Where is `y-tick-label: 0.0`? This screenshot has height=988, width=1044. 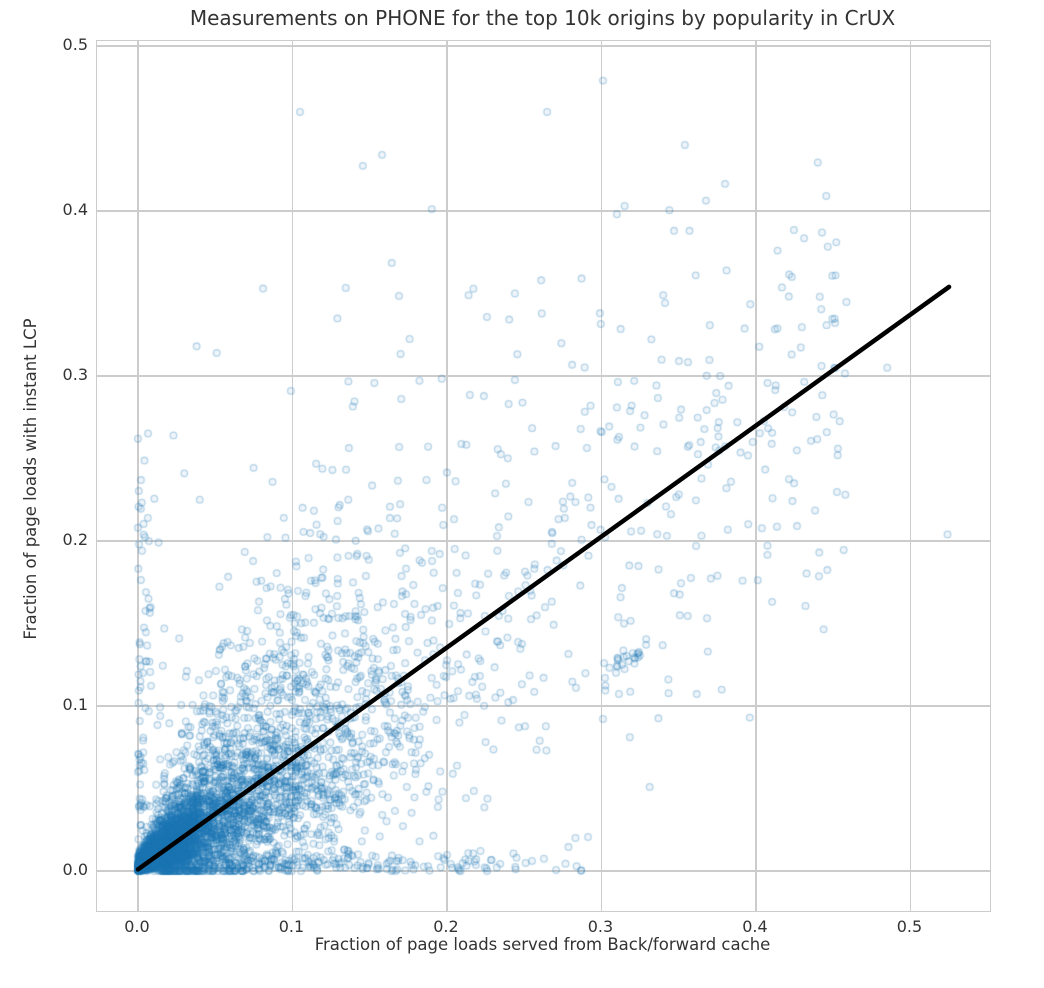
y-tick-label: 0.0 is located at coordinates (75, 870).